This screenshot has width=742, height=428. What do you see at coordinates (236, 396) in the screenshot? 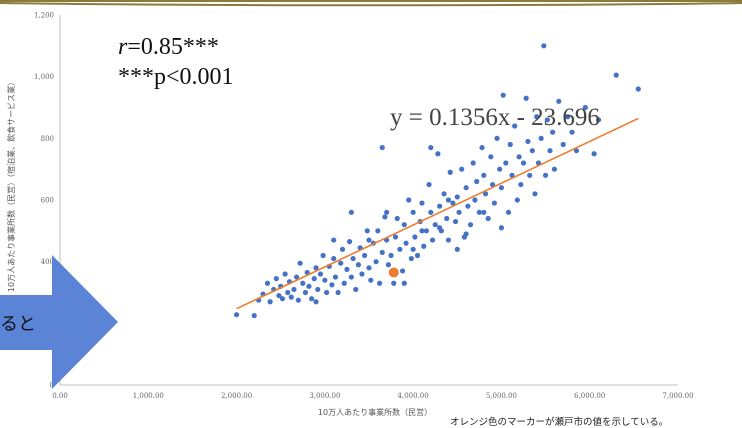
I see `x-tick-label: 2,000.00` at bounding box center [236, 396].